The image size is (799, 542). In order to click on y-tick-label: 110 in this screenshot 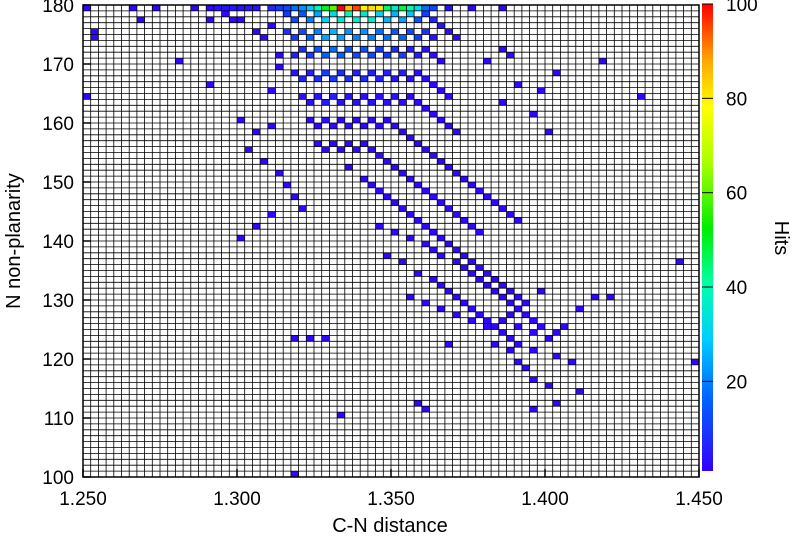, I will do `click(59, 419)`.